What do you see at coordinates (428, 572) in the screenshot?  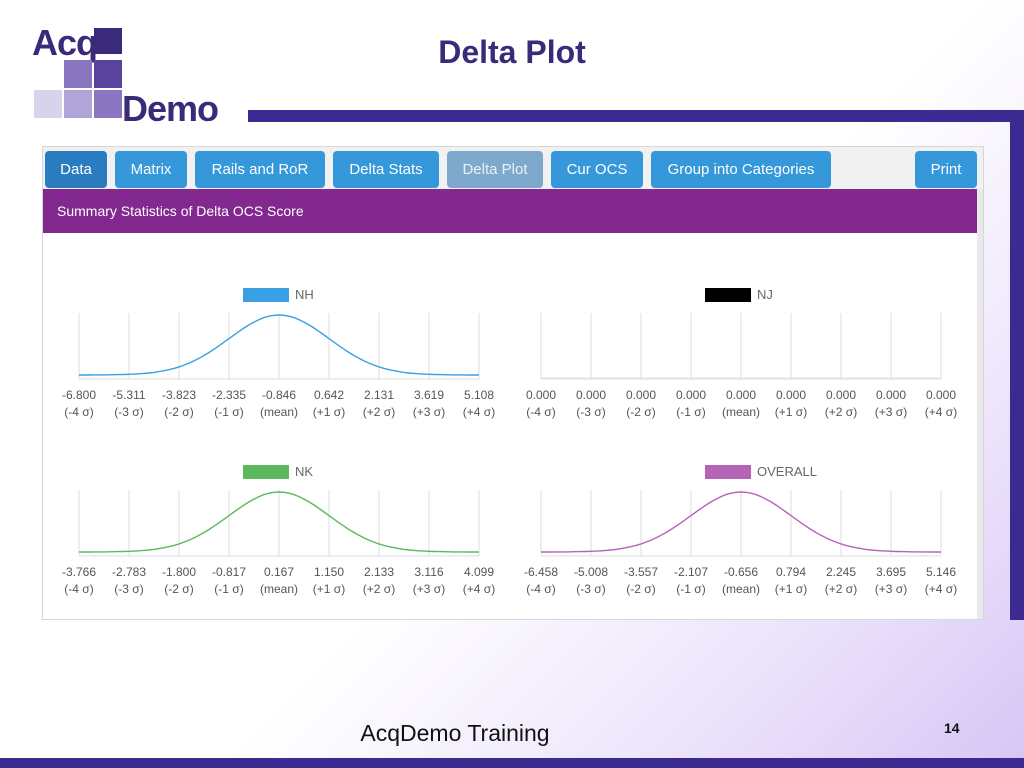 I see `tick-label: 3.116` at bounding box center [428, 572].